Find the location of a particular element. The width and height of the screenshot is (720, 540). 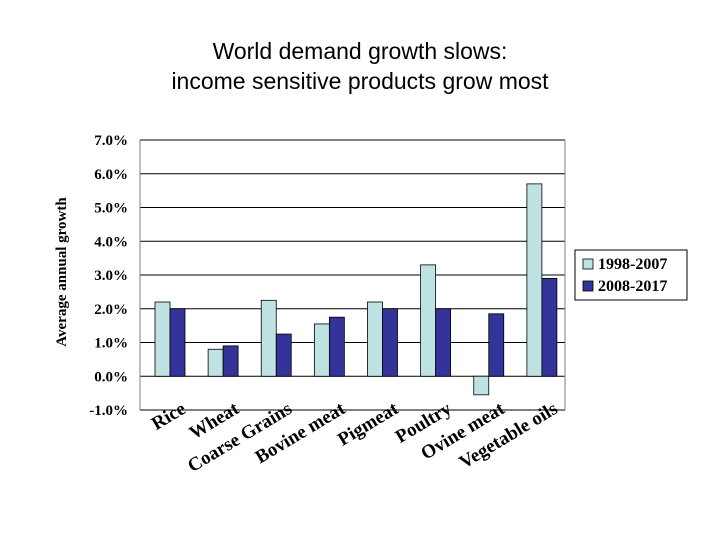

legend-box is located at coordinates (631, 275).